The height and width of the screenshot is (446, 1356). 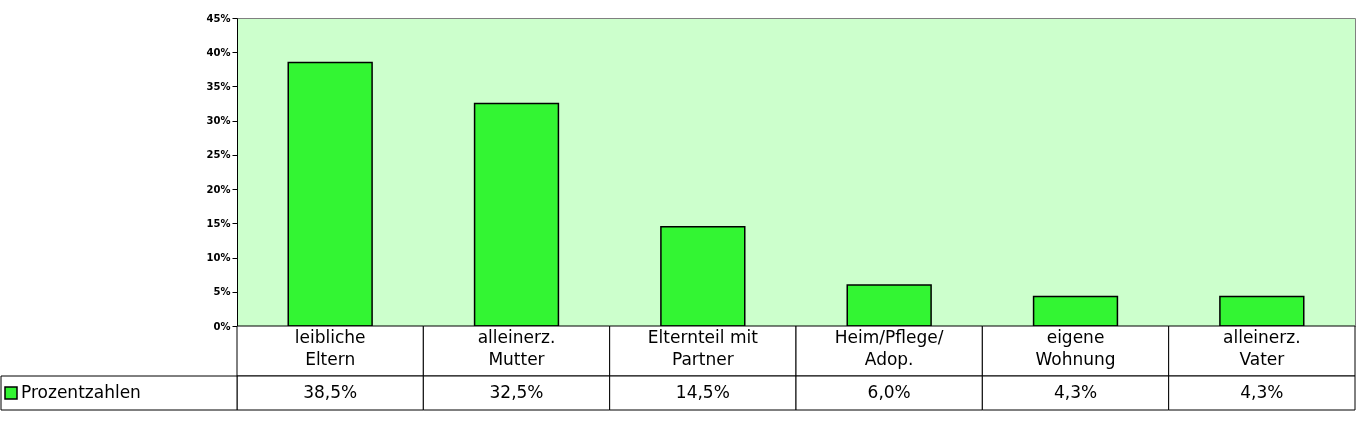 I want to click on y-tick-label: 25%, so click(x=218, y=155).